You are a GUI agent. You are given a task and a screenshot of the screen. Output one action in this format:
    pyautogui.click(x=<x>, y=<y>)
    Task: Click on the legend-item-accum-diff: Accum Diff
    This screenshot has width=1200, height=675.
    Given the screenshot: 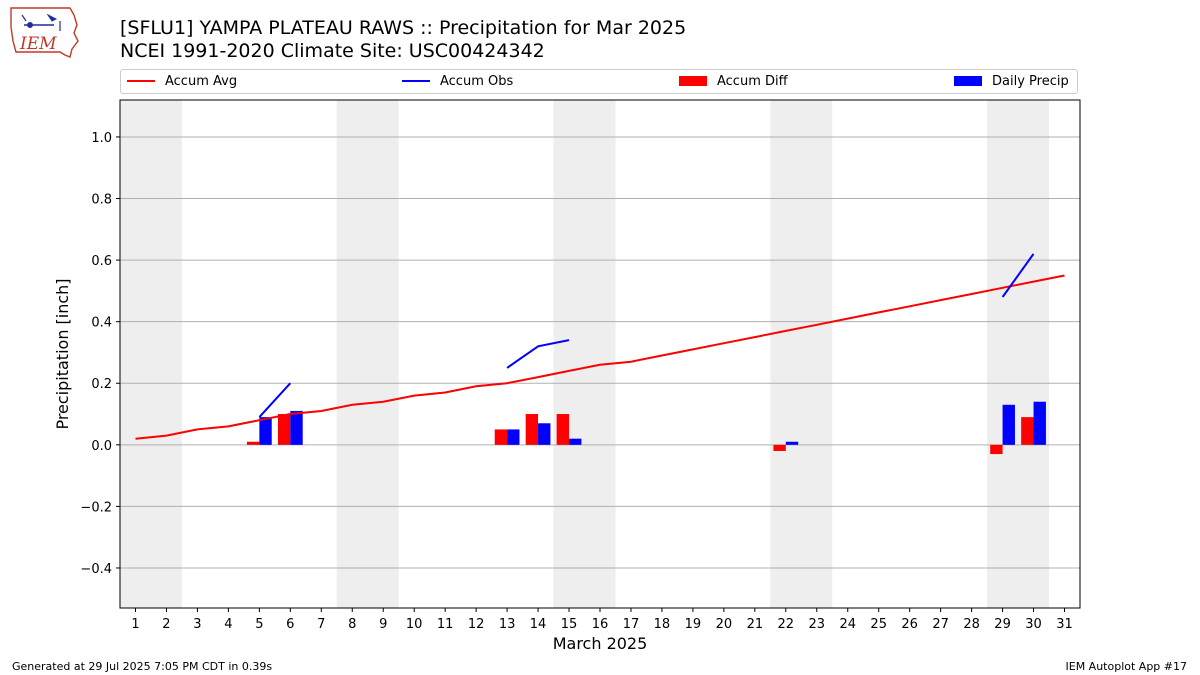 What is the action you would take?
    pyautogui.click(x=733, y=82)
    